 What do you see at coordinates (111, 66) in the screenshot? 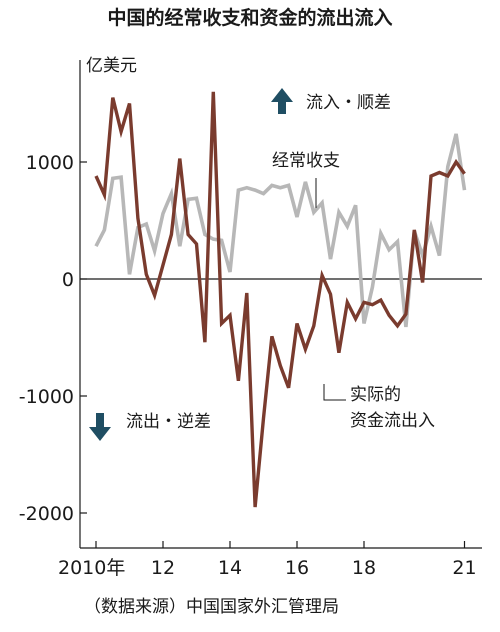
I see `y-axis-unit-label: 亿美元` at bounding box center [111, 66].